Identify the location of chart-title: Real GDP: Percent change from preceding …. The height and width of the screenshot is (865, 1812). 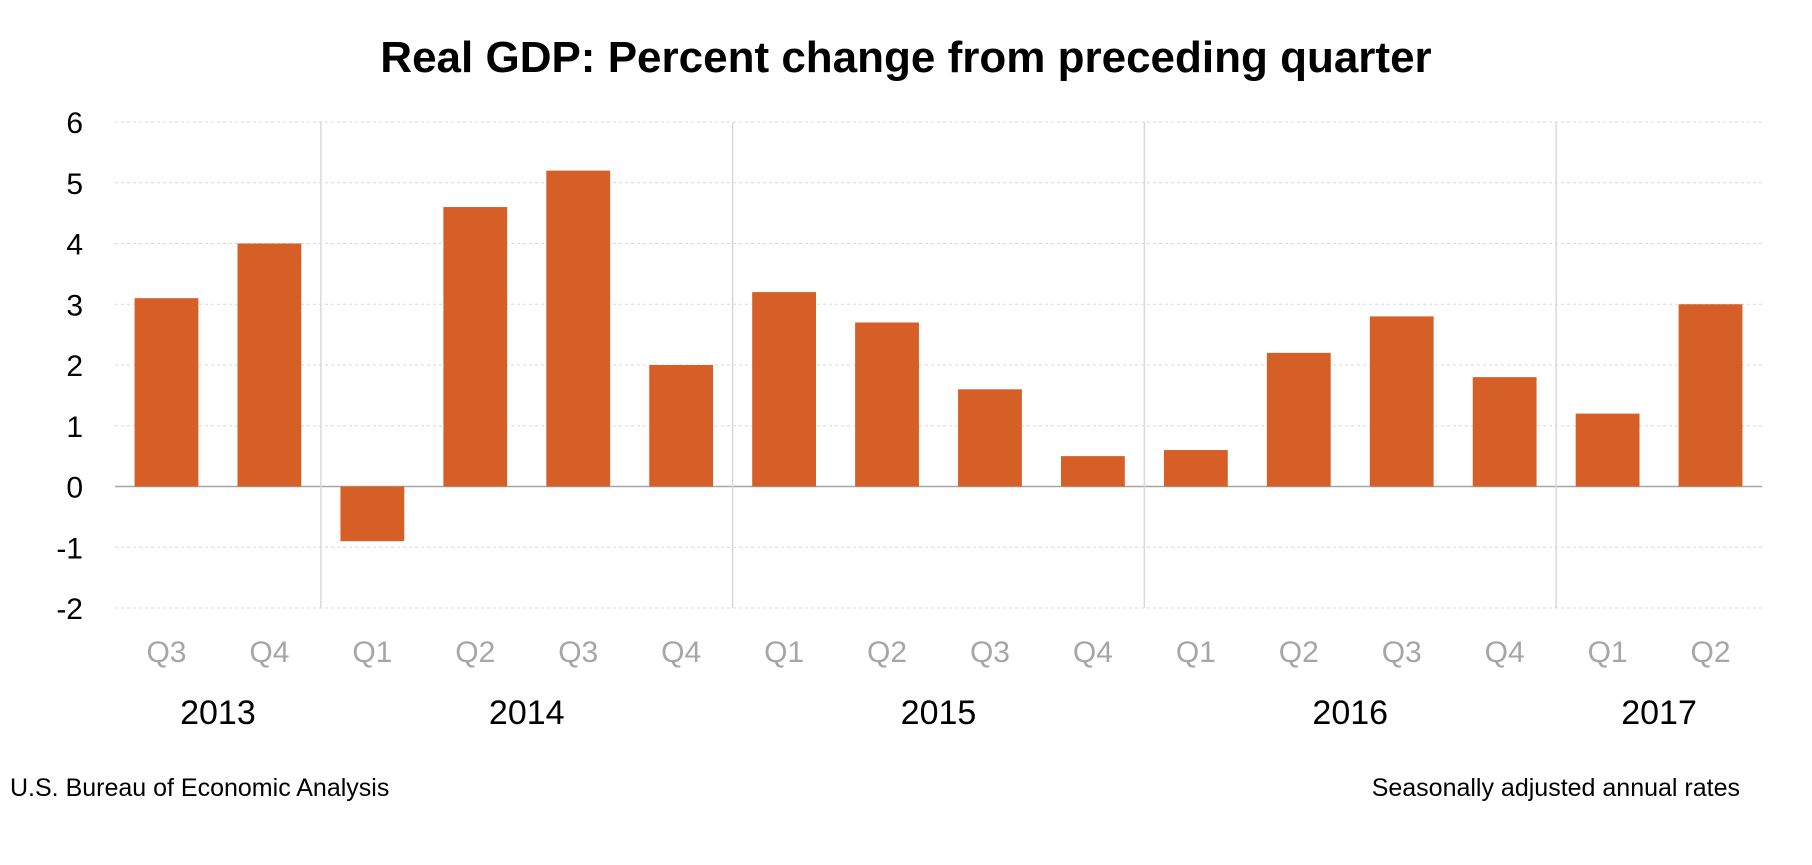
(905, 57).